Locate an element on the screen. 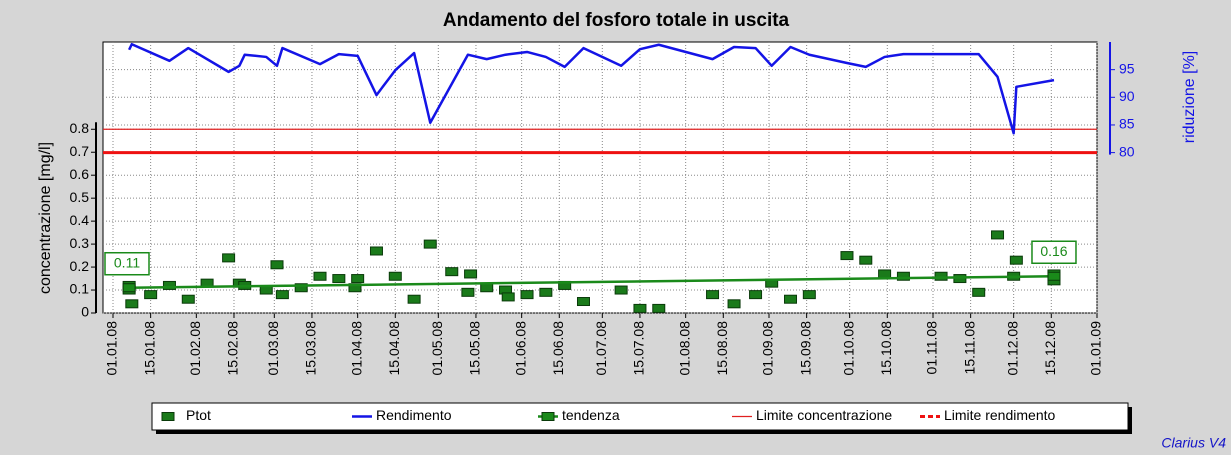 This screenshot has width=1231, height=455. legend-label: Limite concentrazione is located at coordinates (824, 415).